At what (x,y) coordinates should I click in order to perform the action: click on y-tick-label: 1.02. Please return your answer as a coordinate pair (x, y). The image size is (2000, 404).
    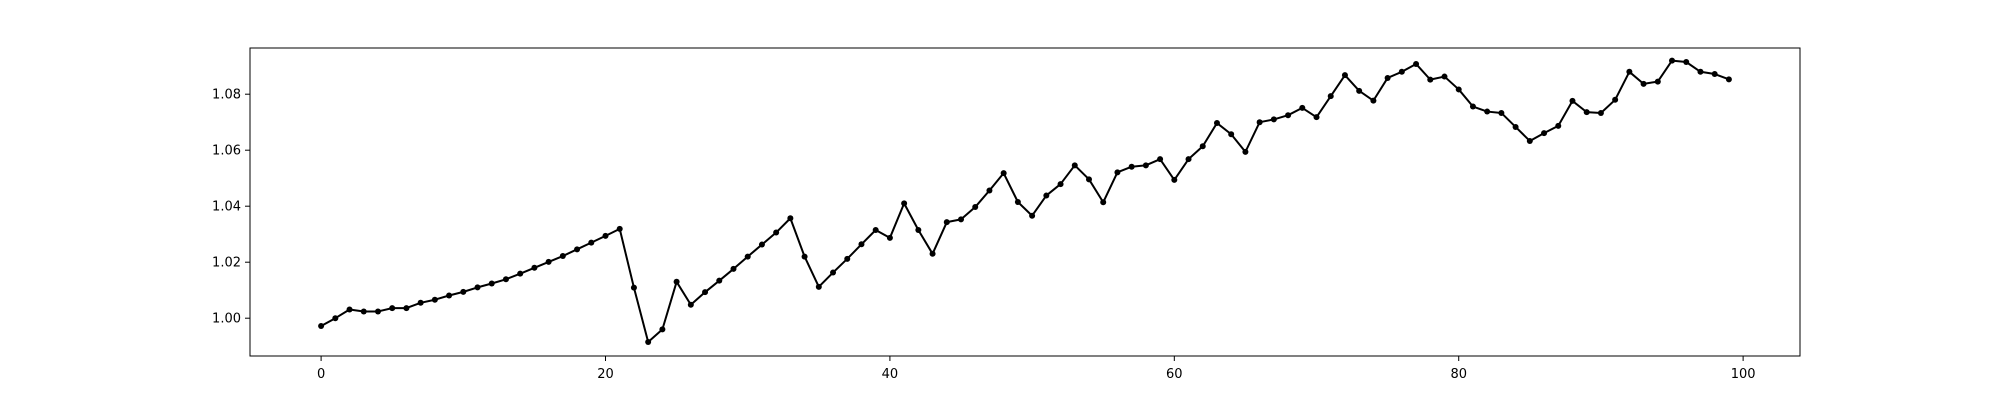
    Looking at the image, I should click on (226, 263).